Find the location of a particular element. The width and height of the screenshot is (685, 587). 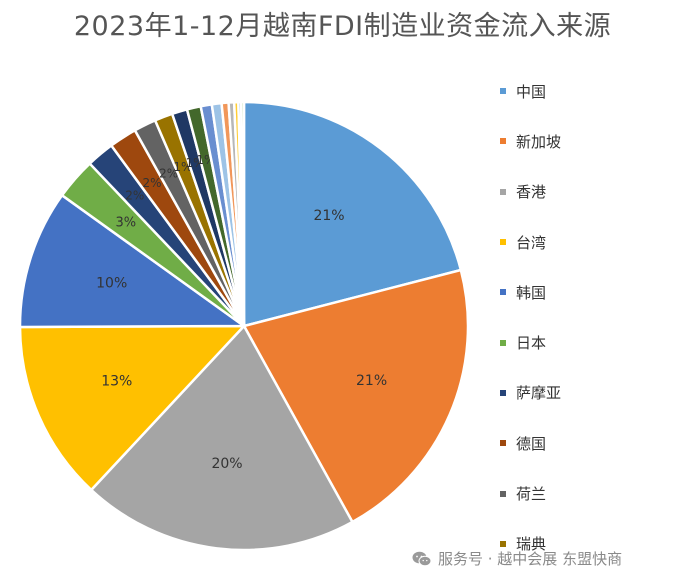

legend-item: 荷兰 is located at coordinates (530, 493).